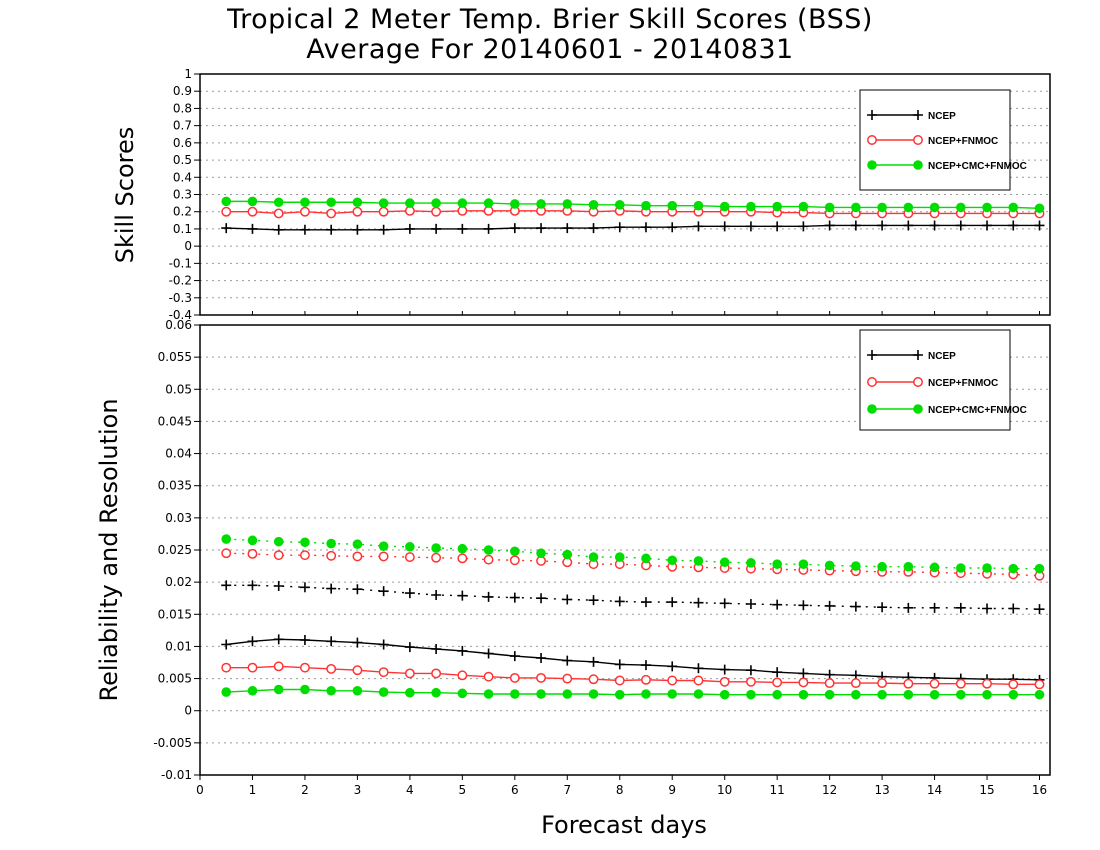 The image size is (1100, 850). I want to click on x-tick-label: 4, so click(410, 790).